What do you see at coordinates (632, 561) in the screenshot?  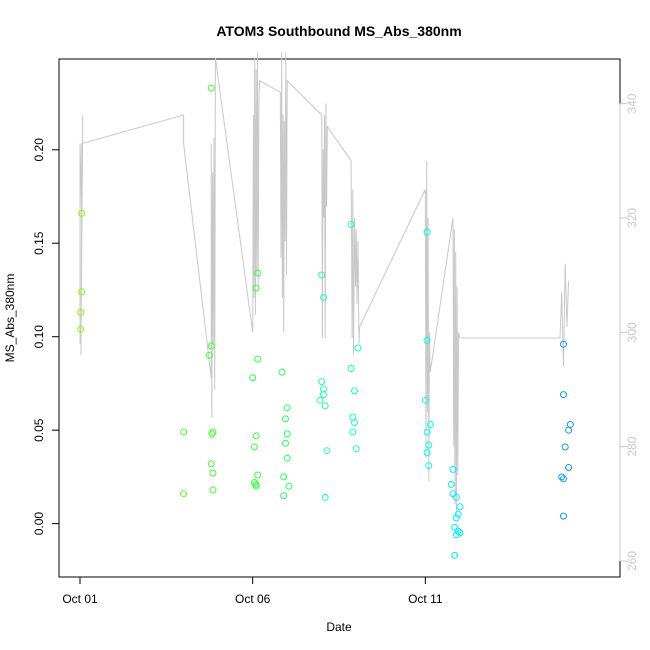 I see `y2-tick-label: 260` at bounding box center [632, 561].